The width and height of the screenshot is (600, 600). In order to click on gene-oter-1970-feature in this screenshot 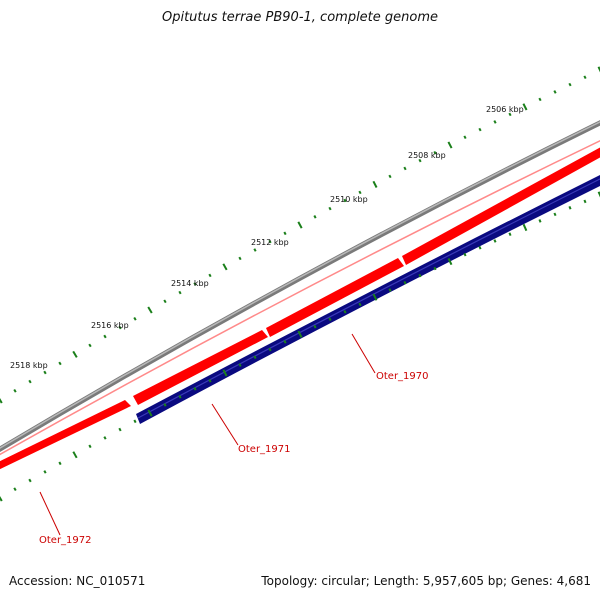, I will do `click(335, 297)`.